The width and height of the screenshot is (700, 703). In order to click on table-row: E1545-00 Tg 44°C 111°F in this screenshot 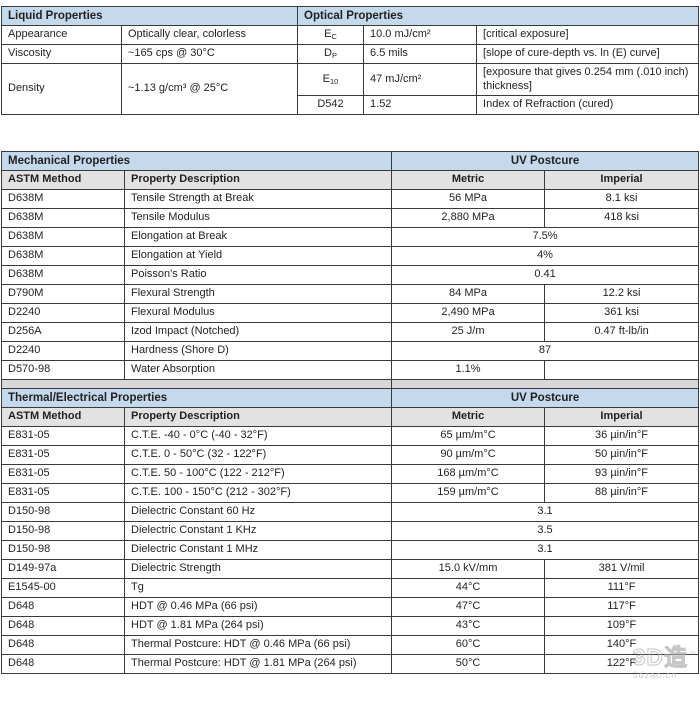, I will do `click(350, 588)`.